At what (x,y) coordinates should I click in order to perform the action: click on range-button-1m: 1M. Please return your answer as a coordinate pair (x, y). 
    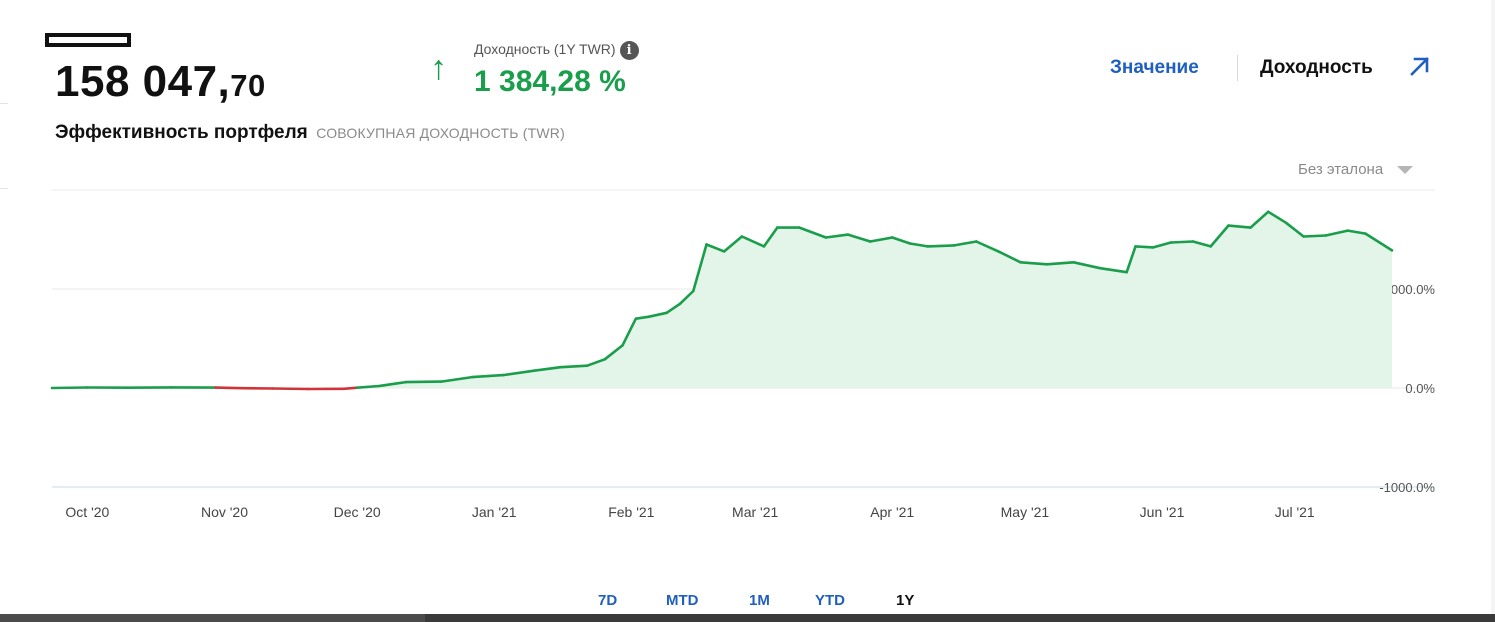
    Looking at the image, I should click on (759, 600).